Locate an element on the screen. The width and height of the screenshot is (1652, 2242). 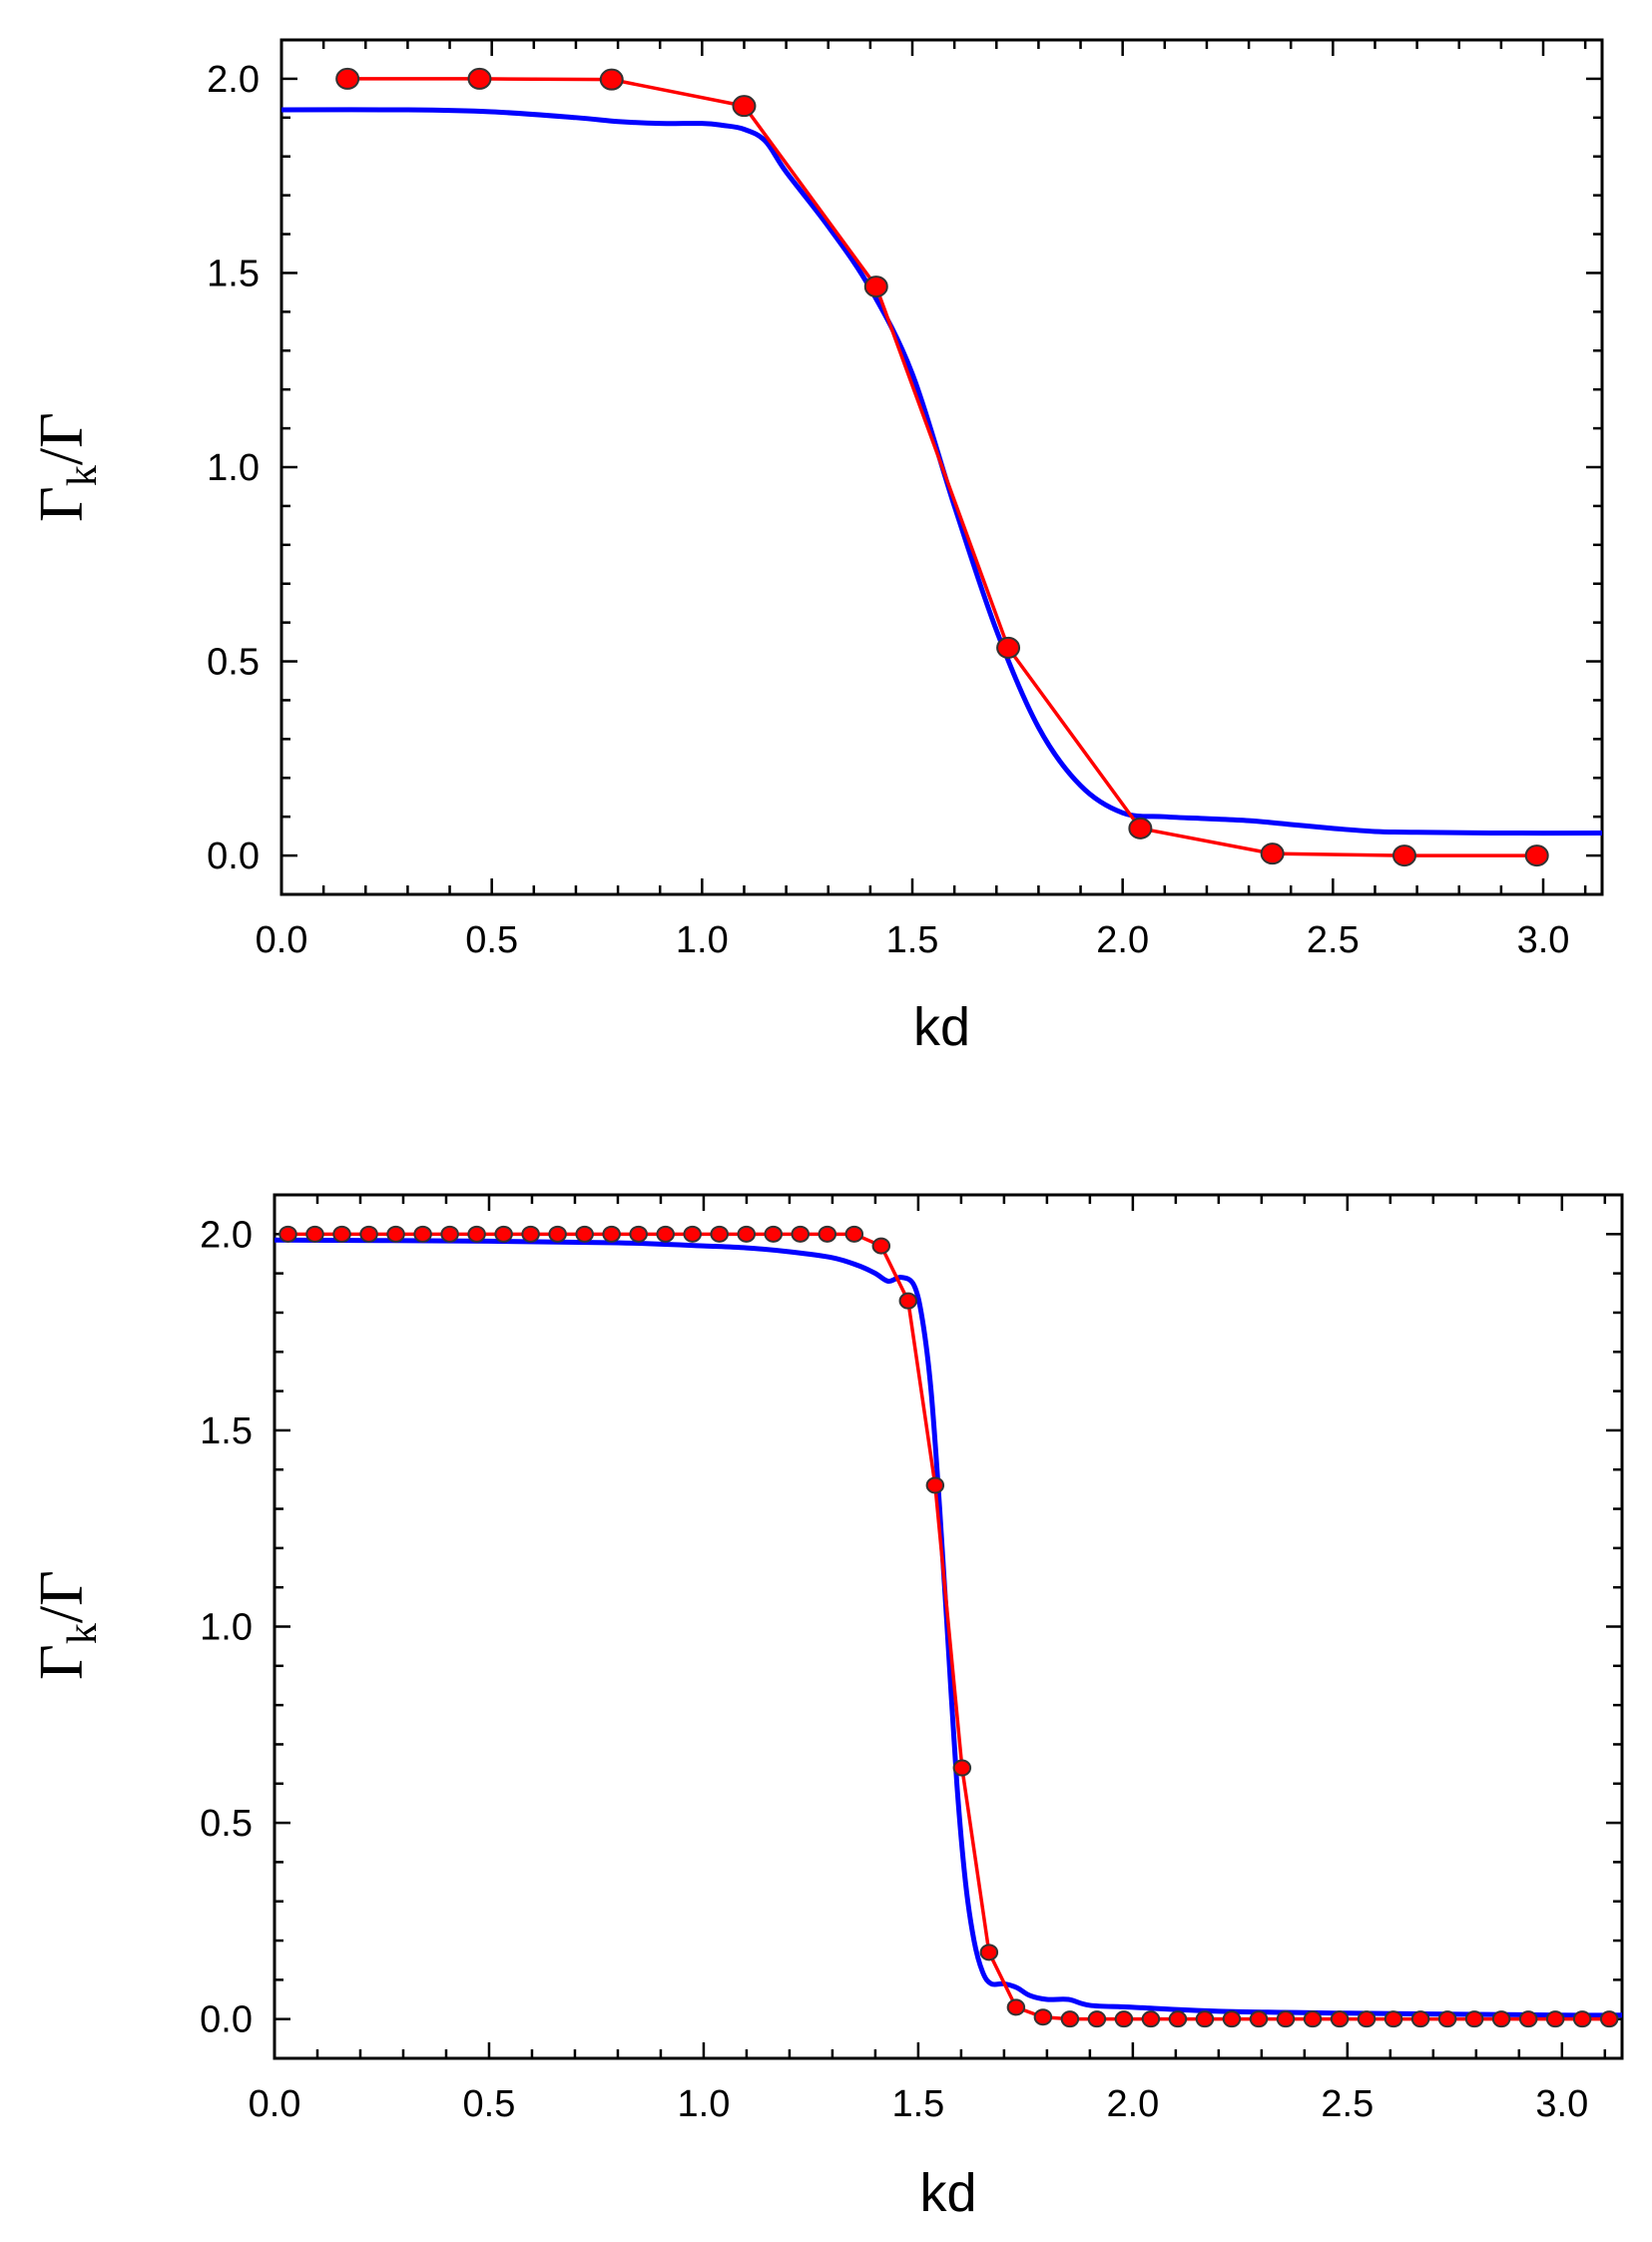
y-tick-label: 1.0 is located at coordinates (226, 1628).